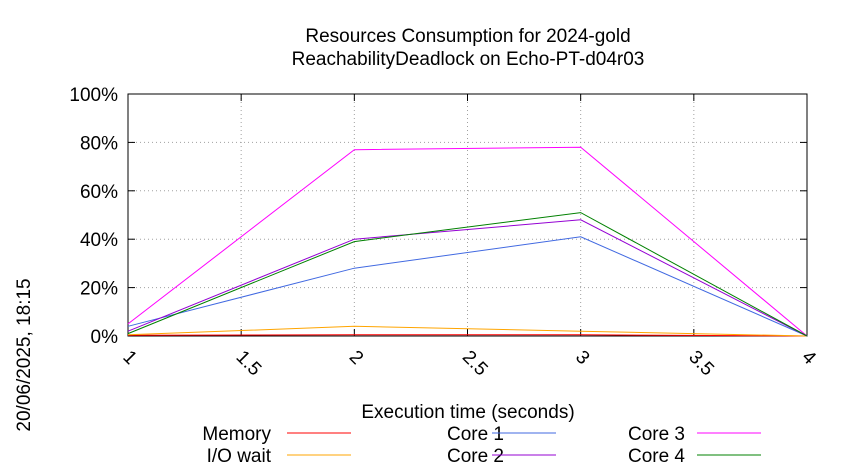  Describe the element at coordinates (582, 358) in the screenshot. I see `x-tick-label: 3` at that location.